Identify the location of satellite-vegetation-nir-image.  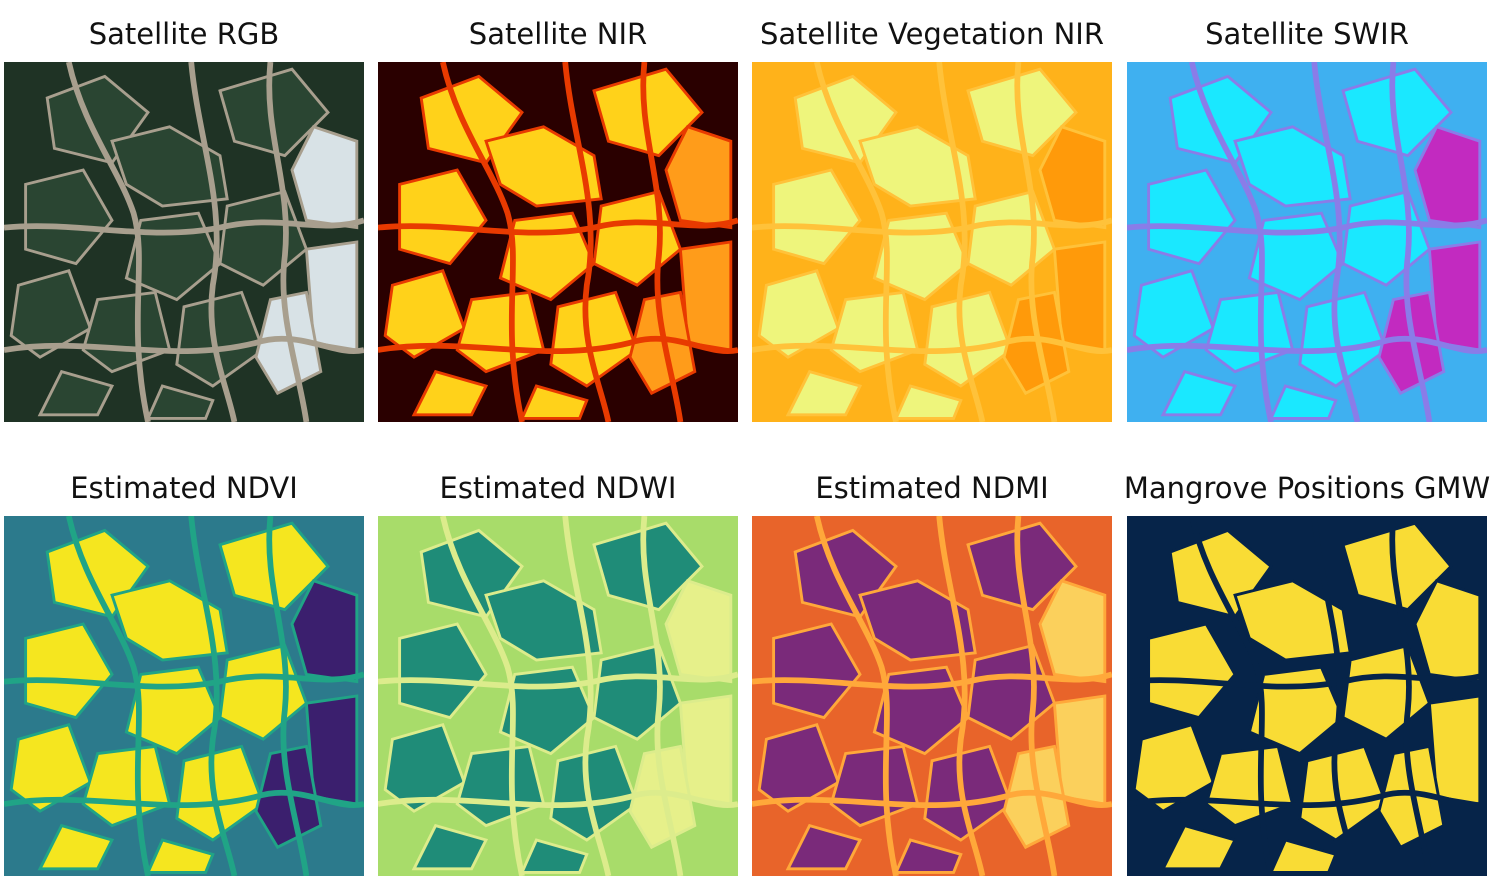
(932, 242).